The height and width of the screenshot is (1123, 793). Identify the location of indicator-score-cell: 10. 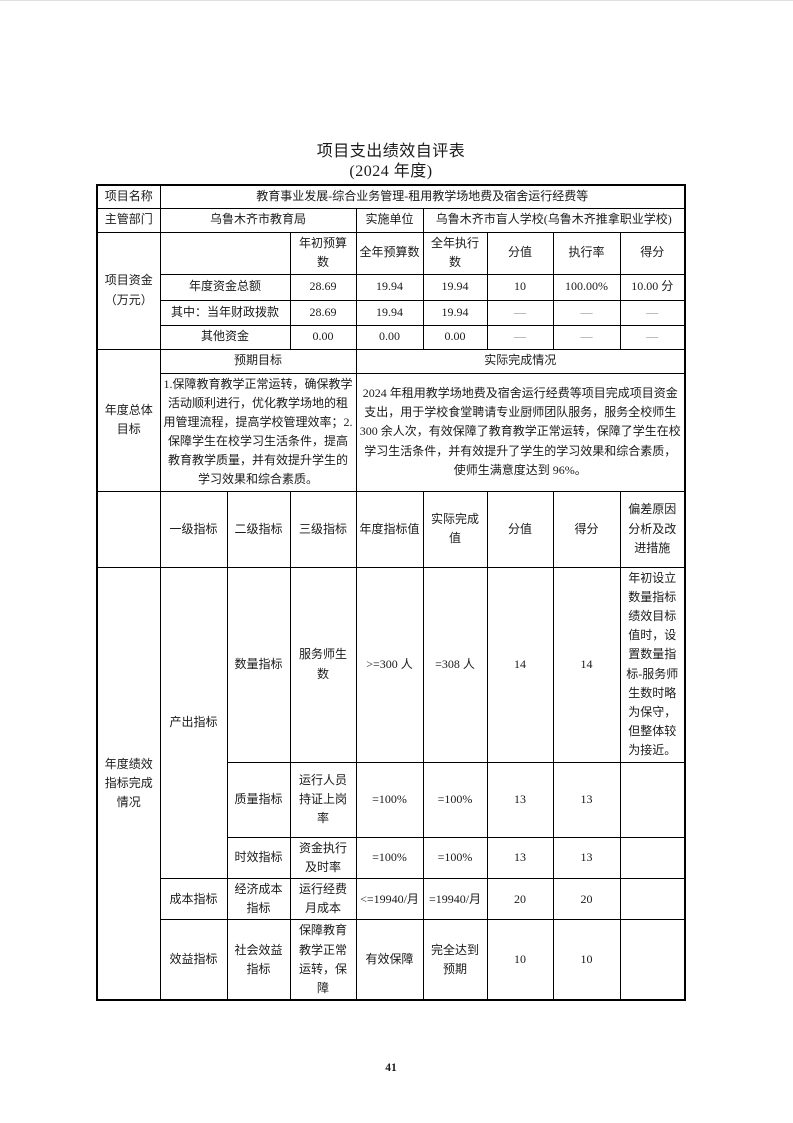
(586, 960).